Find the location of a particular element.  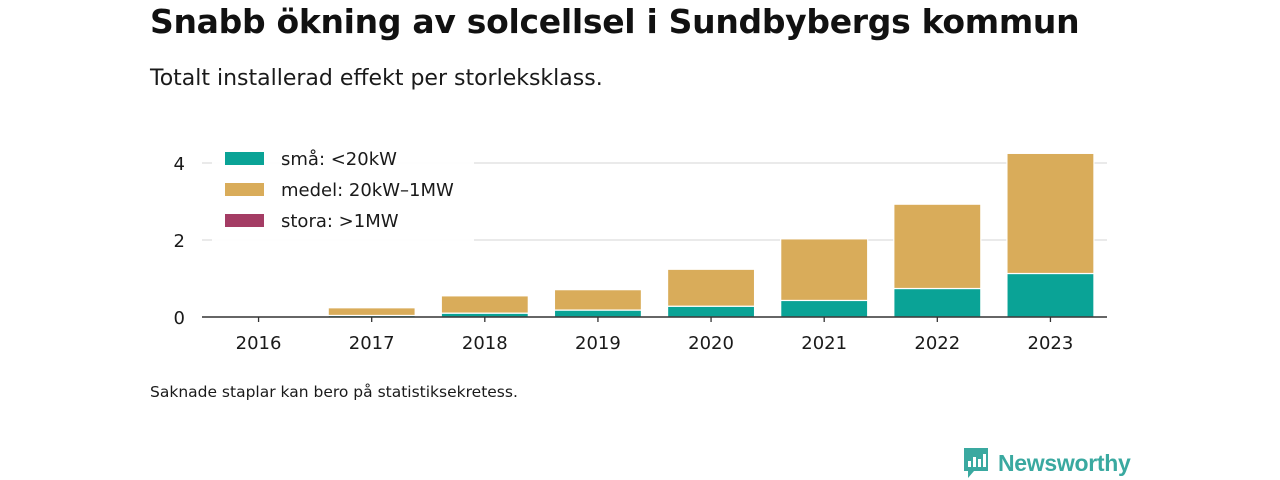

x-tick-label: 2023 is located at coordinates (1051, 343).